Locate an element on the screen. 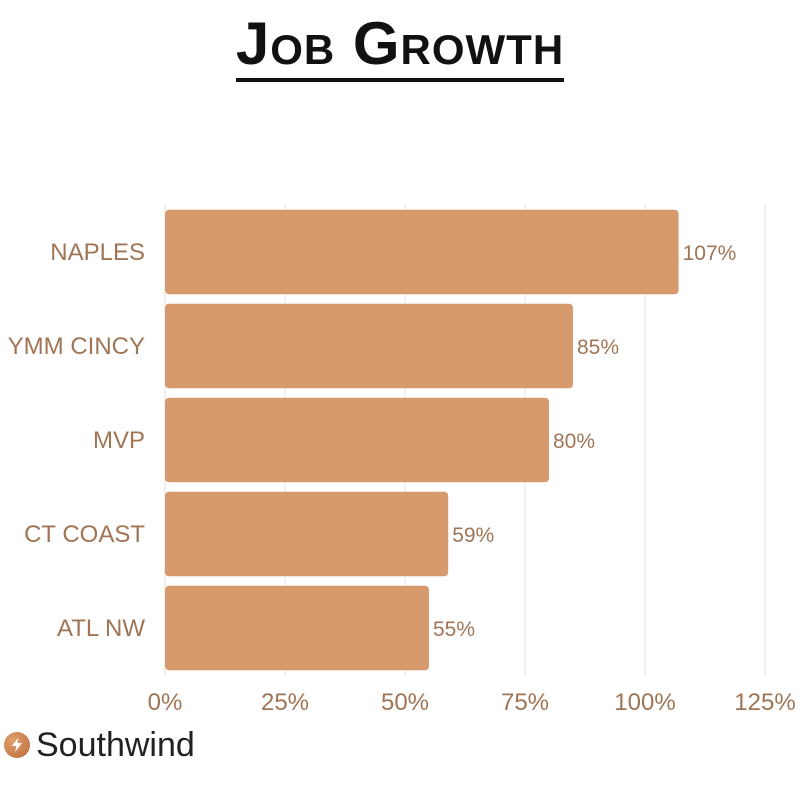  category-label: ATL NW is located at coordinates (101, 628).